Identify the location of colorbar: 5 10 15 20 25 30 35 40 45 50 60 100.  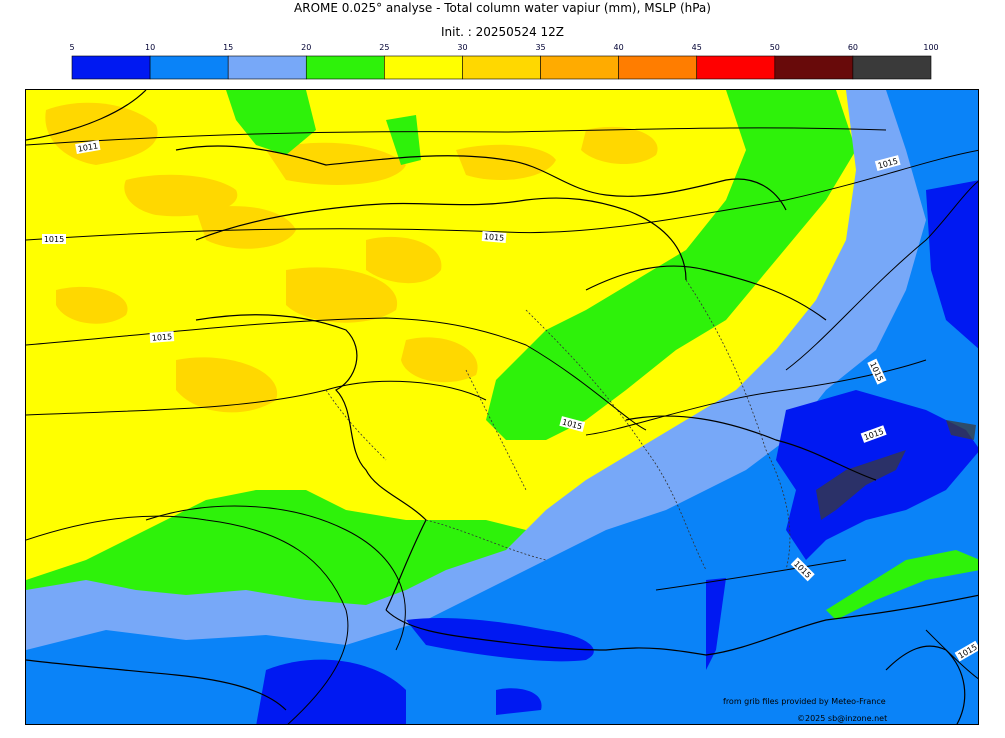
(504, 61).